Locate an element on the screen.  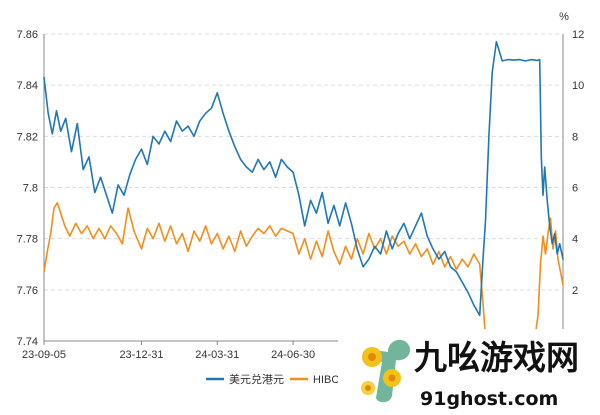
y-right-unit-label: % is located at coordinates (564, 17).